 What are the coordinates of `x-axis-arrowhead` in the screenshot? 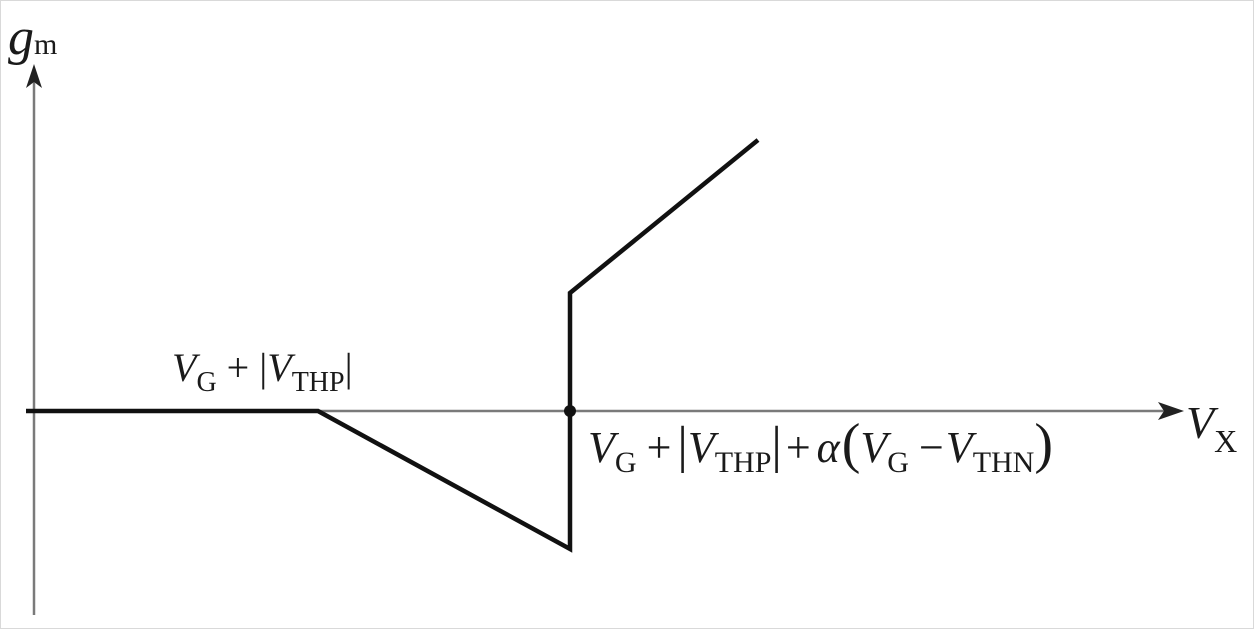 It's located at (1171, 411).